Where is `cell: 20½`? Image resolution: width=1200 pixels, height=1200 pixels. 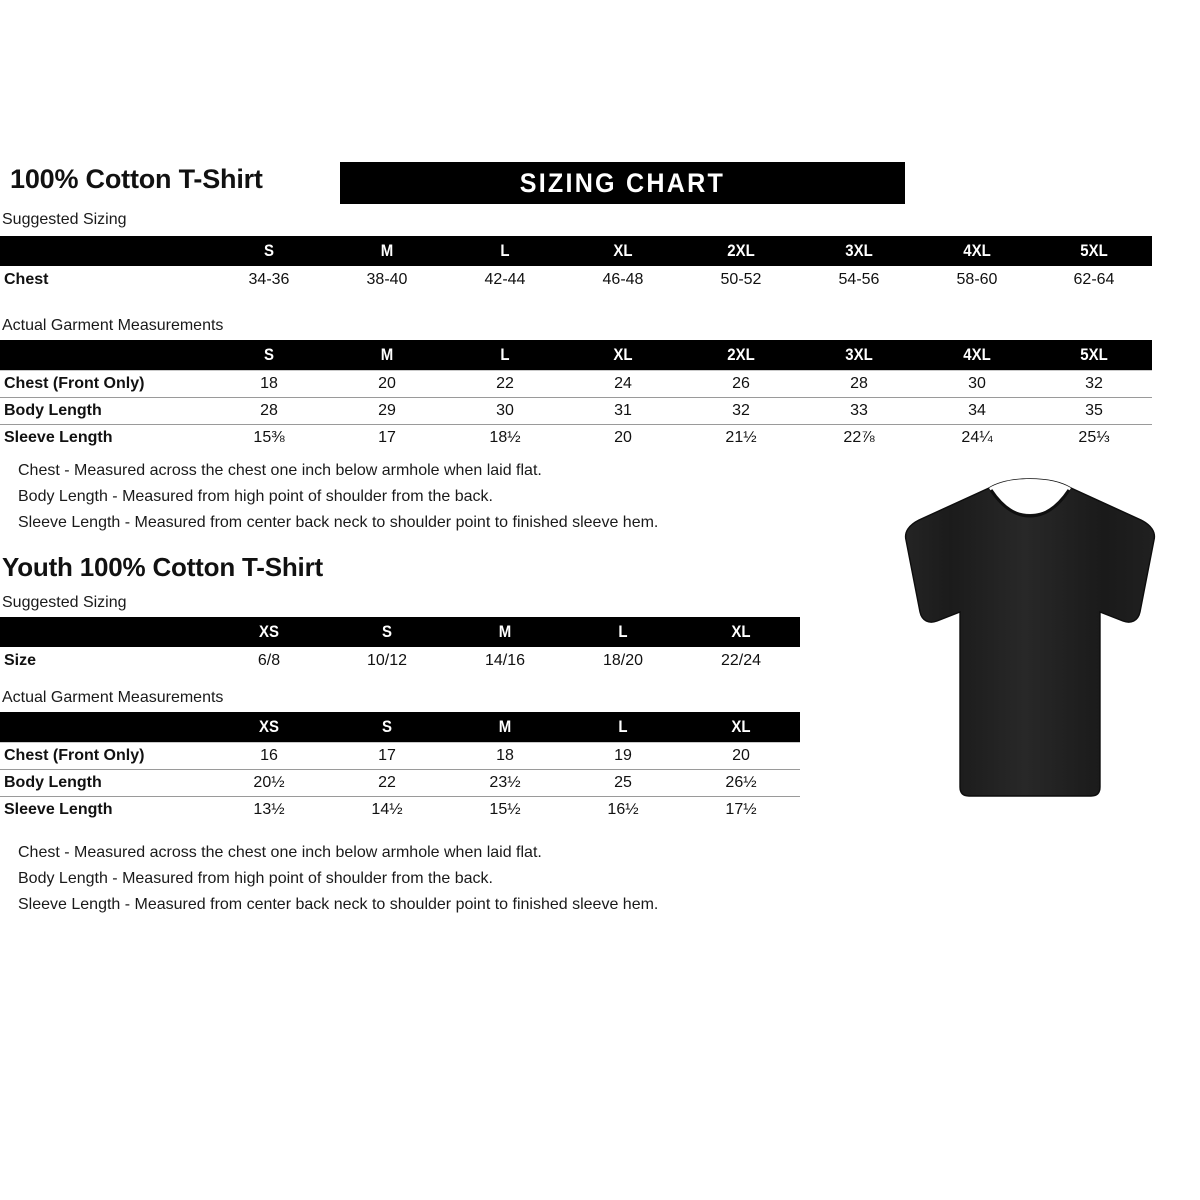 cell: 20½ is located at coordinates (269, 782).